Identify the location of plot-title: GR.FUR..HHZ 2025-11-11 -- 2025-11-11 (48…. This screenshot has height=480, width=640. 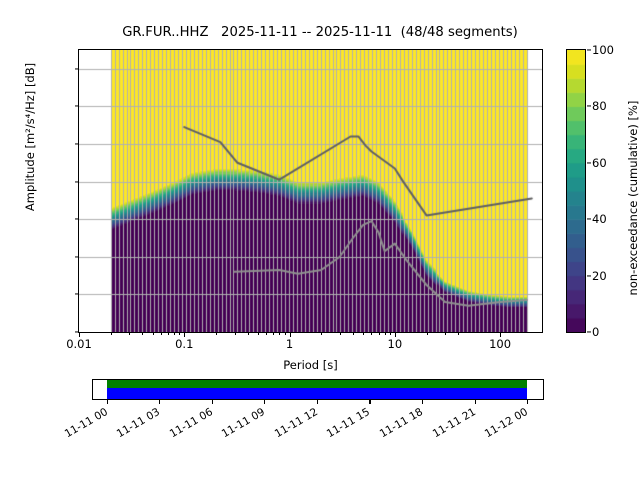
(320, 32).